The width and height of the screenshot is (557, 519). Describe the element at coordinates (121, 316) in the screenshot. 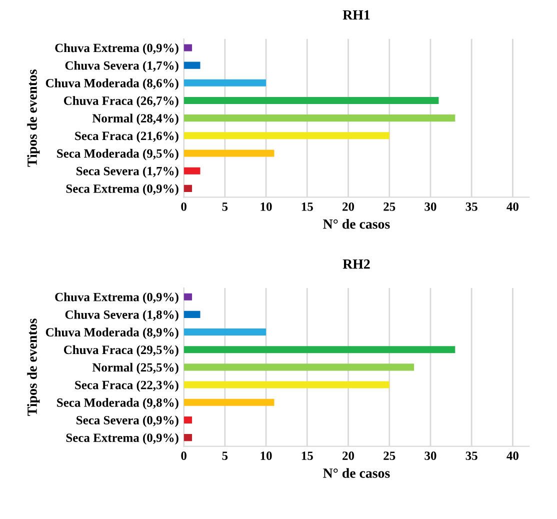

I see `y-tick-label: Chuva Severa (1,8%)` at that location.